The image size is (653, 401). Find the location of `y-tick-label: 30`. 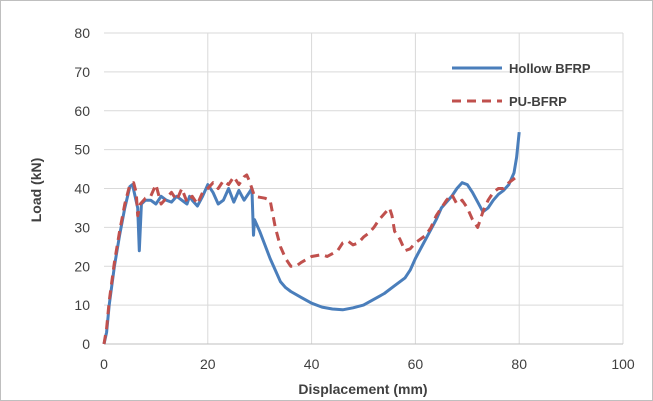

y-tick-label: 30 is located at coordinates (82, 227).